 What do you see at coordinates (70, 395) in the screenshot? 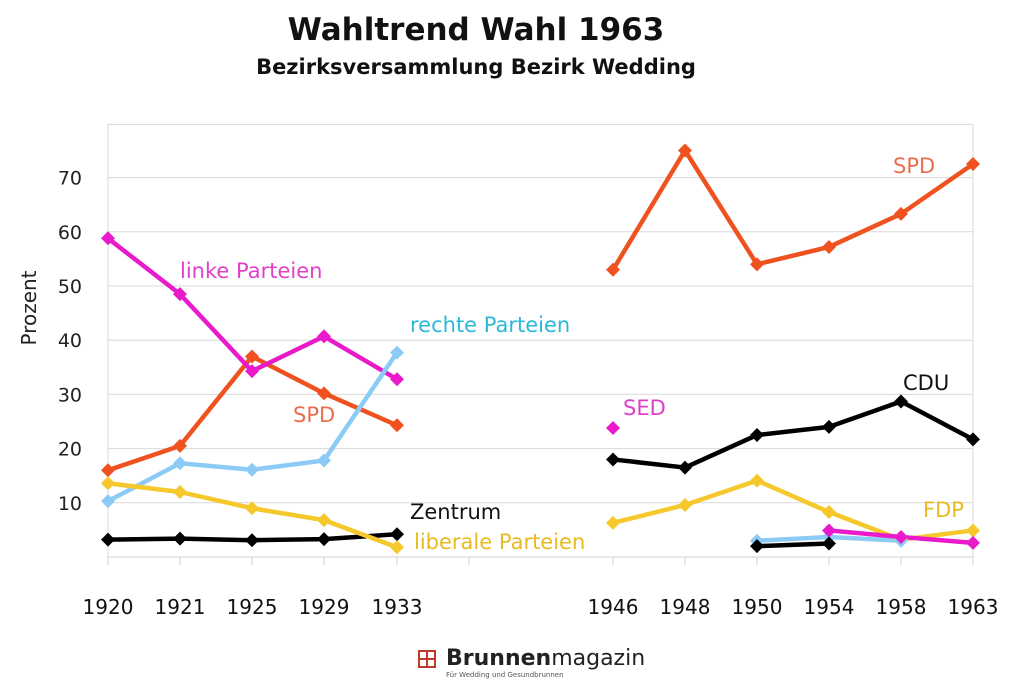
I see `y-tick-label: 30` at bounding box center [70, 395].